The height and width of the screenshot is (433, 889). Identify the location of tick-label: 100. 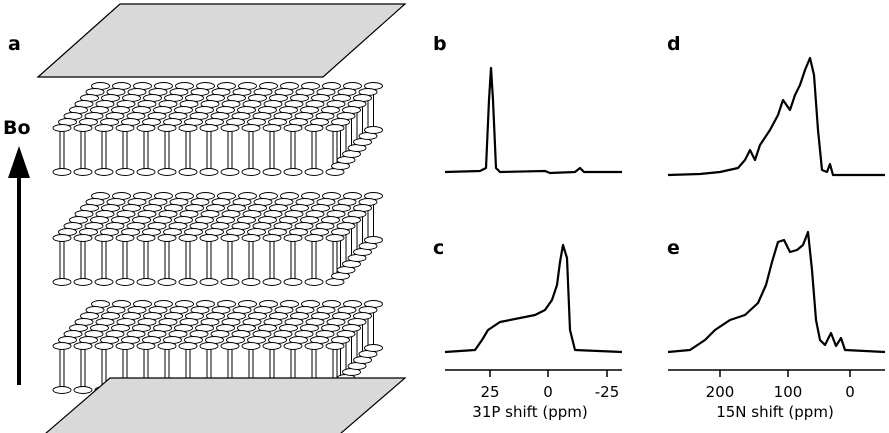
(788, 392).